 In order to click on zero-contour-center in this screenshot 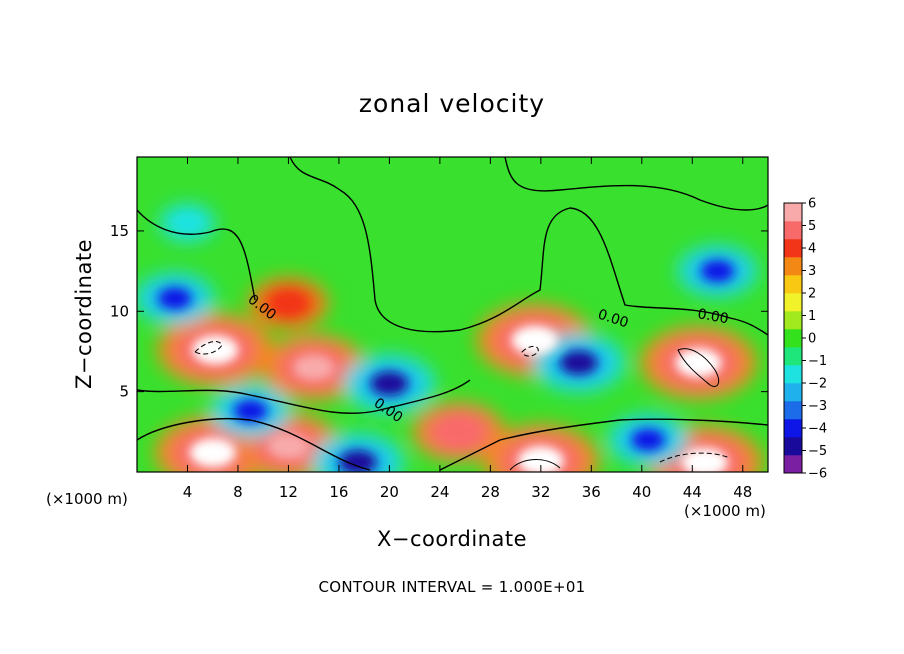, I will do `click(528, 246)`.